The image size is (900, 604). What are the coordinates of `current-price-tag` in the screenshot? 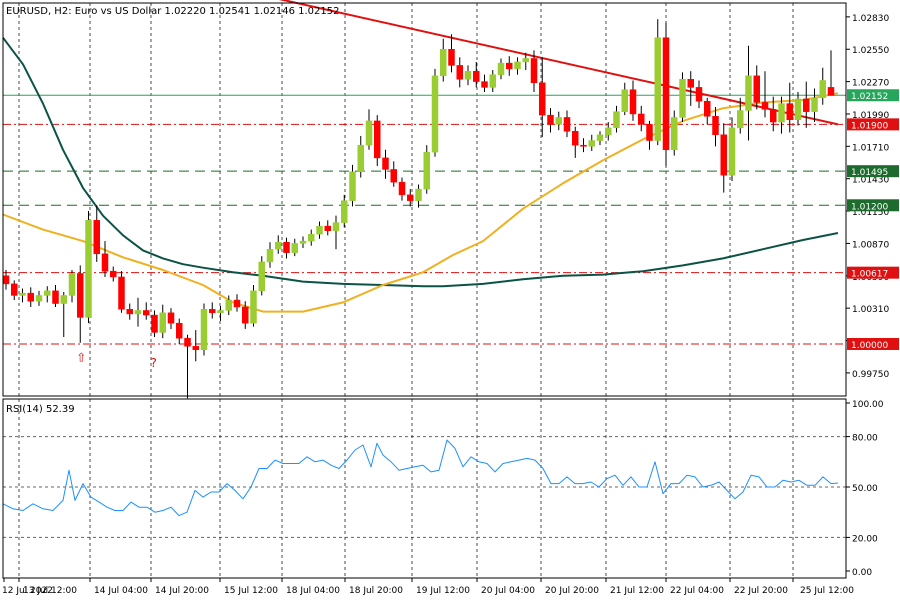 It's located at (873, 95).